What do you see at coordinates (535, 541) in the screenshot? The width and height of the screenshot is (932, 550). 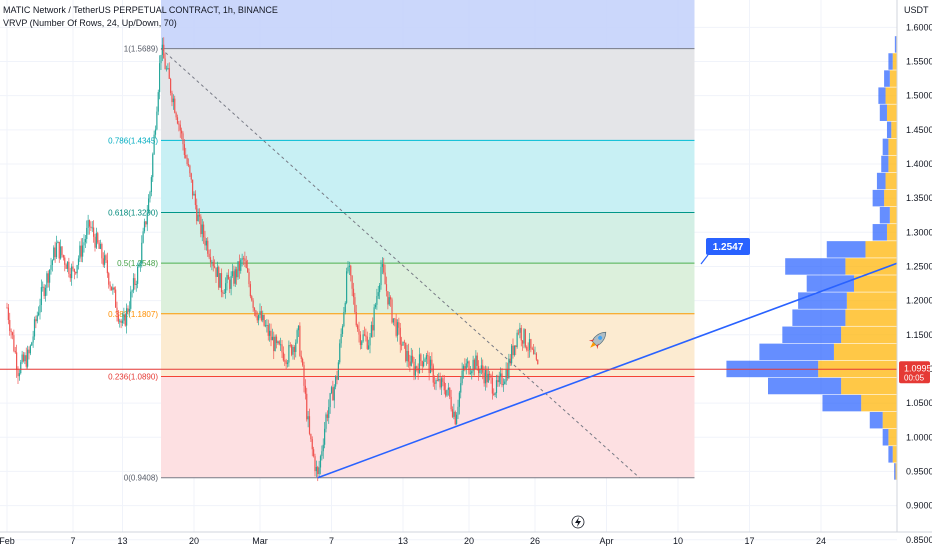 I see `x-tick-label: 26` at bounding box center [535, 541].